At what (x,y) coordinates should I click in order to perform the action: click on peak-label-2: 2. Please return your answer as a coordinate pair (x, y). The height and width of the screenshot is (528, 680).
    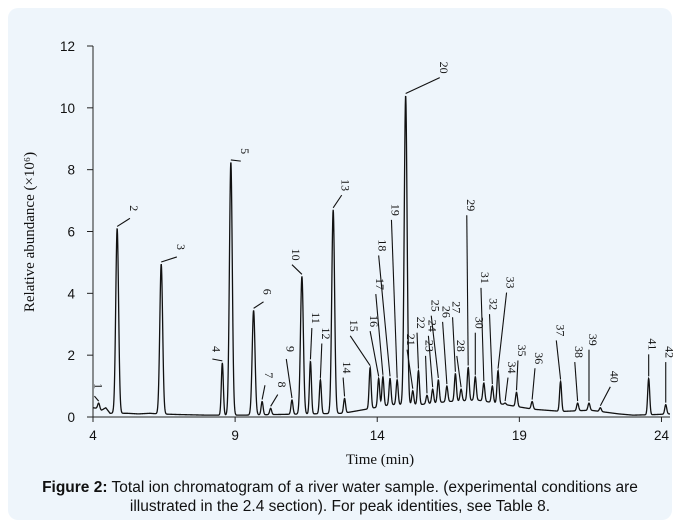
    Looking at the image, I should click on (134, 208).